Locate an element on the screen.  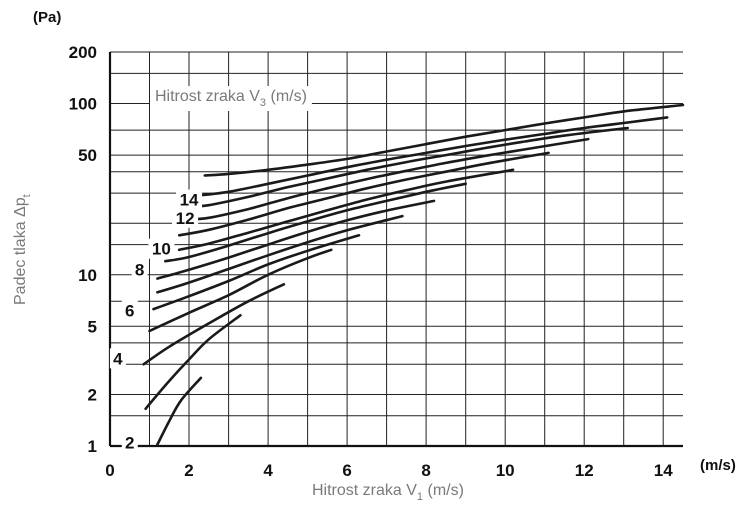
x-axis-title-main: Hitrost zraka V is located at coordinates (364, 490).